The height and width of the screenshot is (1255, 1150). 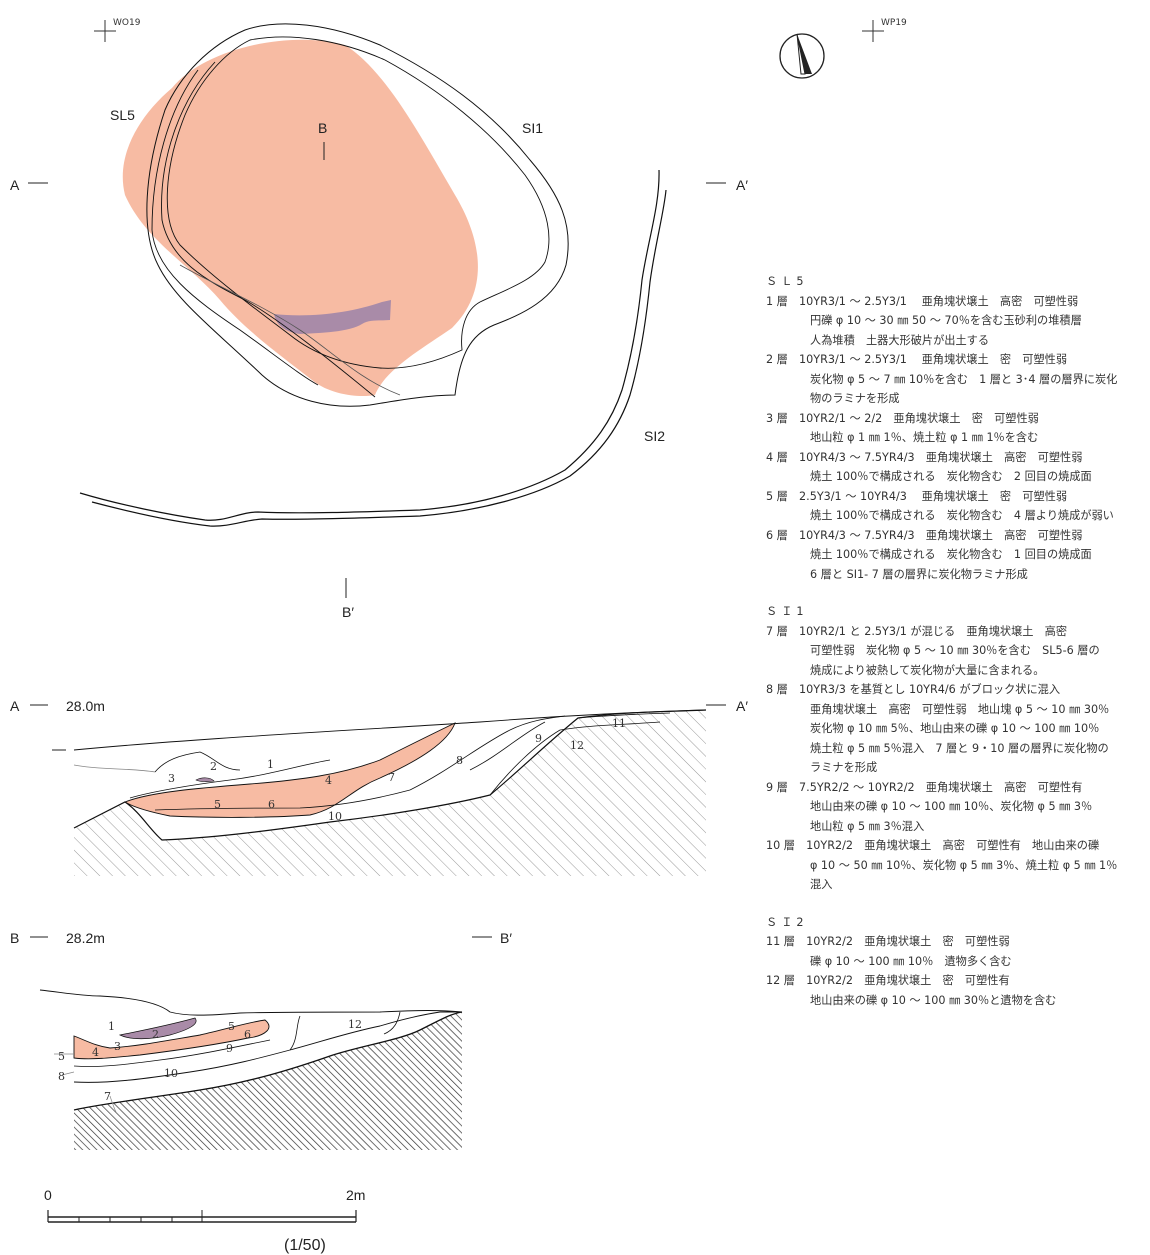 What do you see at coordinates (917, 496) in the screenshot?
I see `legend-layer-description: 5 層 2.5Y3/1 ～ 10YR4/3 亜角塊状壌土 密 可塑性弱` at bounding box center [917, 496].